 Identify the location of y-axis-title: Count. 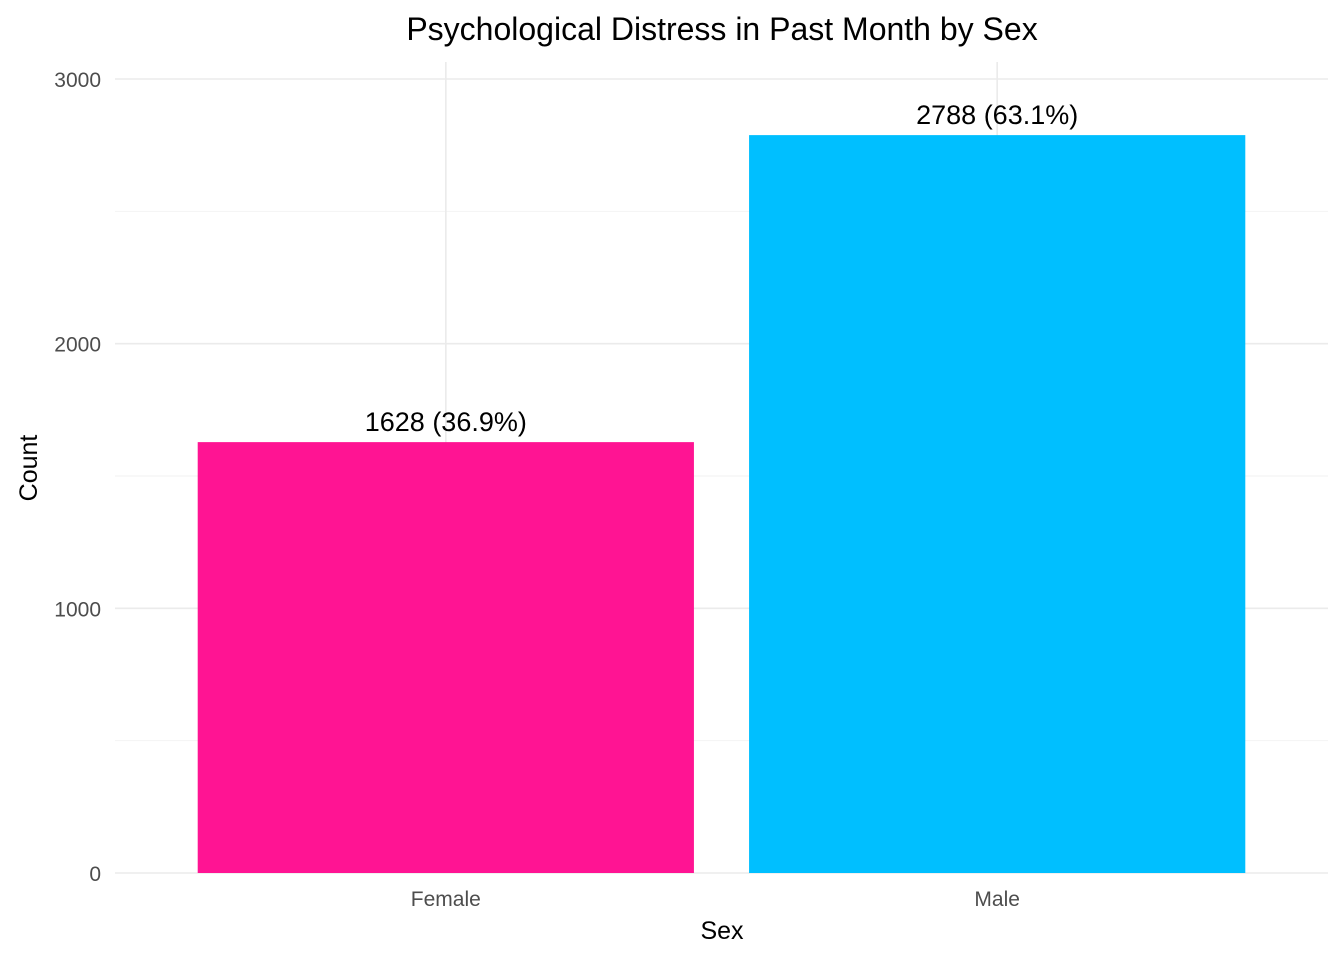
(29, 468).